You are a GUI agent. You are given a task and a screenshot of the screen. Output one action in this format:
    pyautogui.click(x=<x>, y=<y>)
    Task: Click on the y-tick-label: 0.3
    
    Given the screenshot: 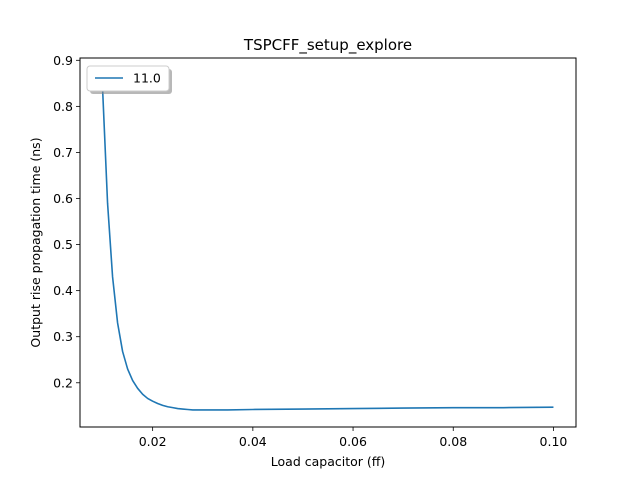 What is the action you would take?
    pyautogui.click(x=63, y=336)
    